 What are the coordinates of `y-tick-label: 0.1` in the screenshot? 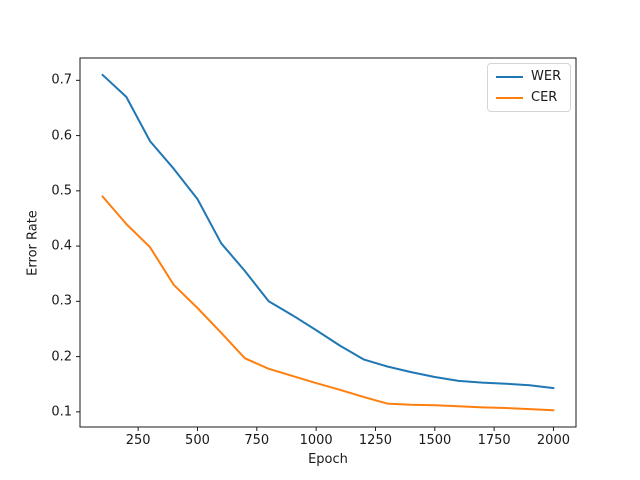 It's located at (61, 412).